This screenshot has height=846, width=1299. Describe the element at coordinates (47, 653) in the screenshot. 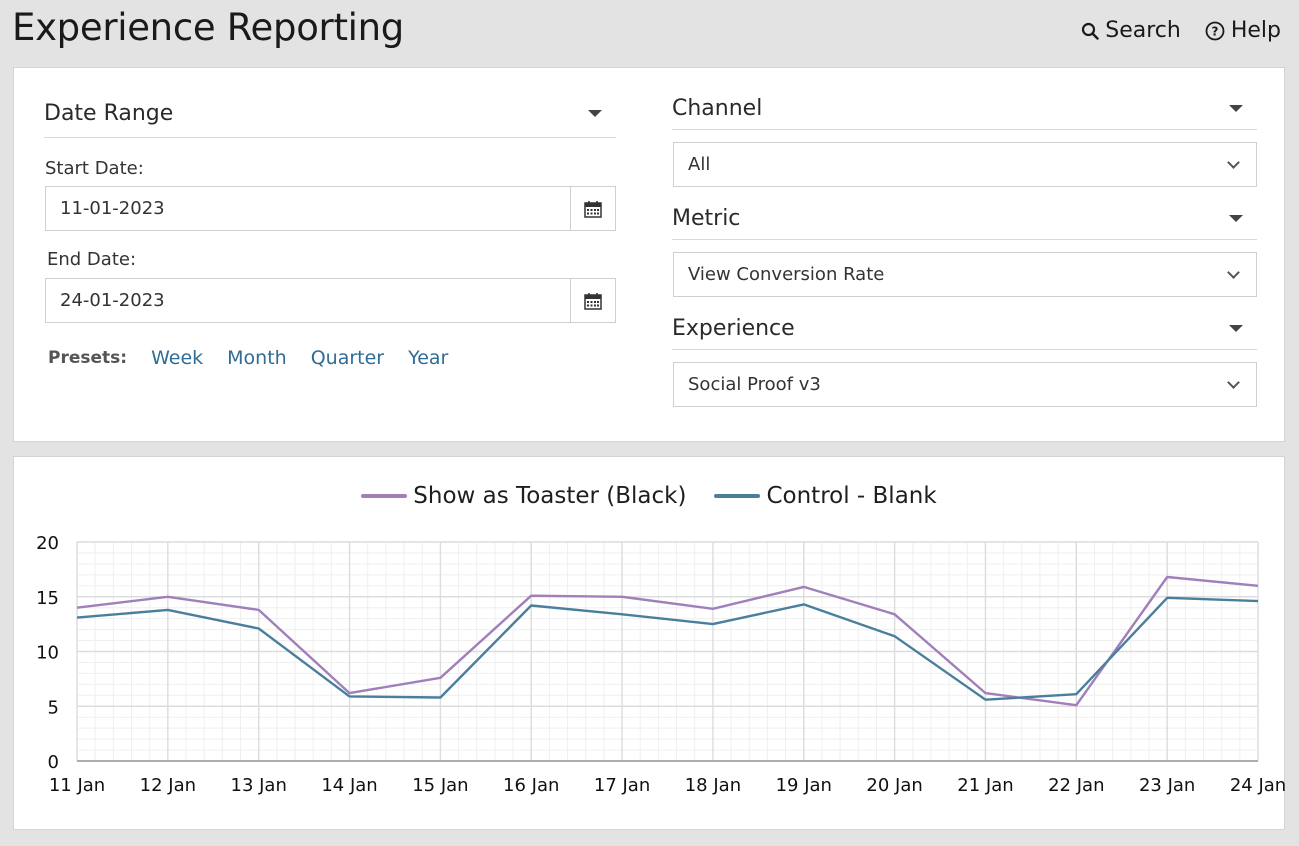

I see `y-tick-label: 10` at that location.